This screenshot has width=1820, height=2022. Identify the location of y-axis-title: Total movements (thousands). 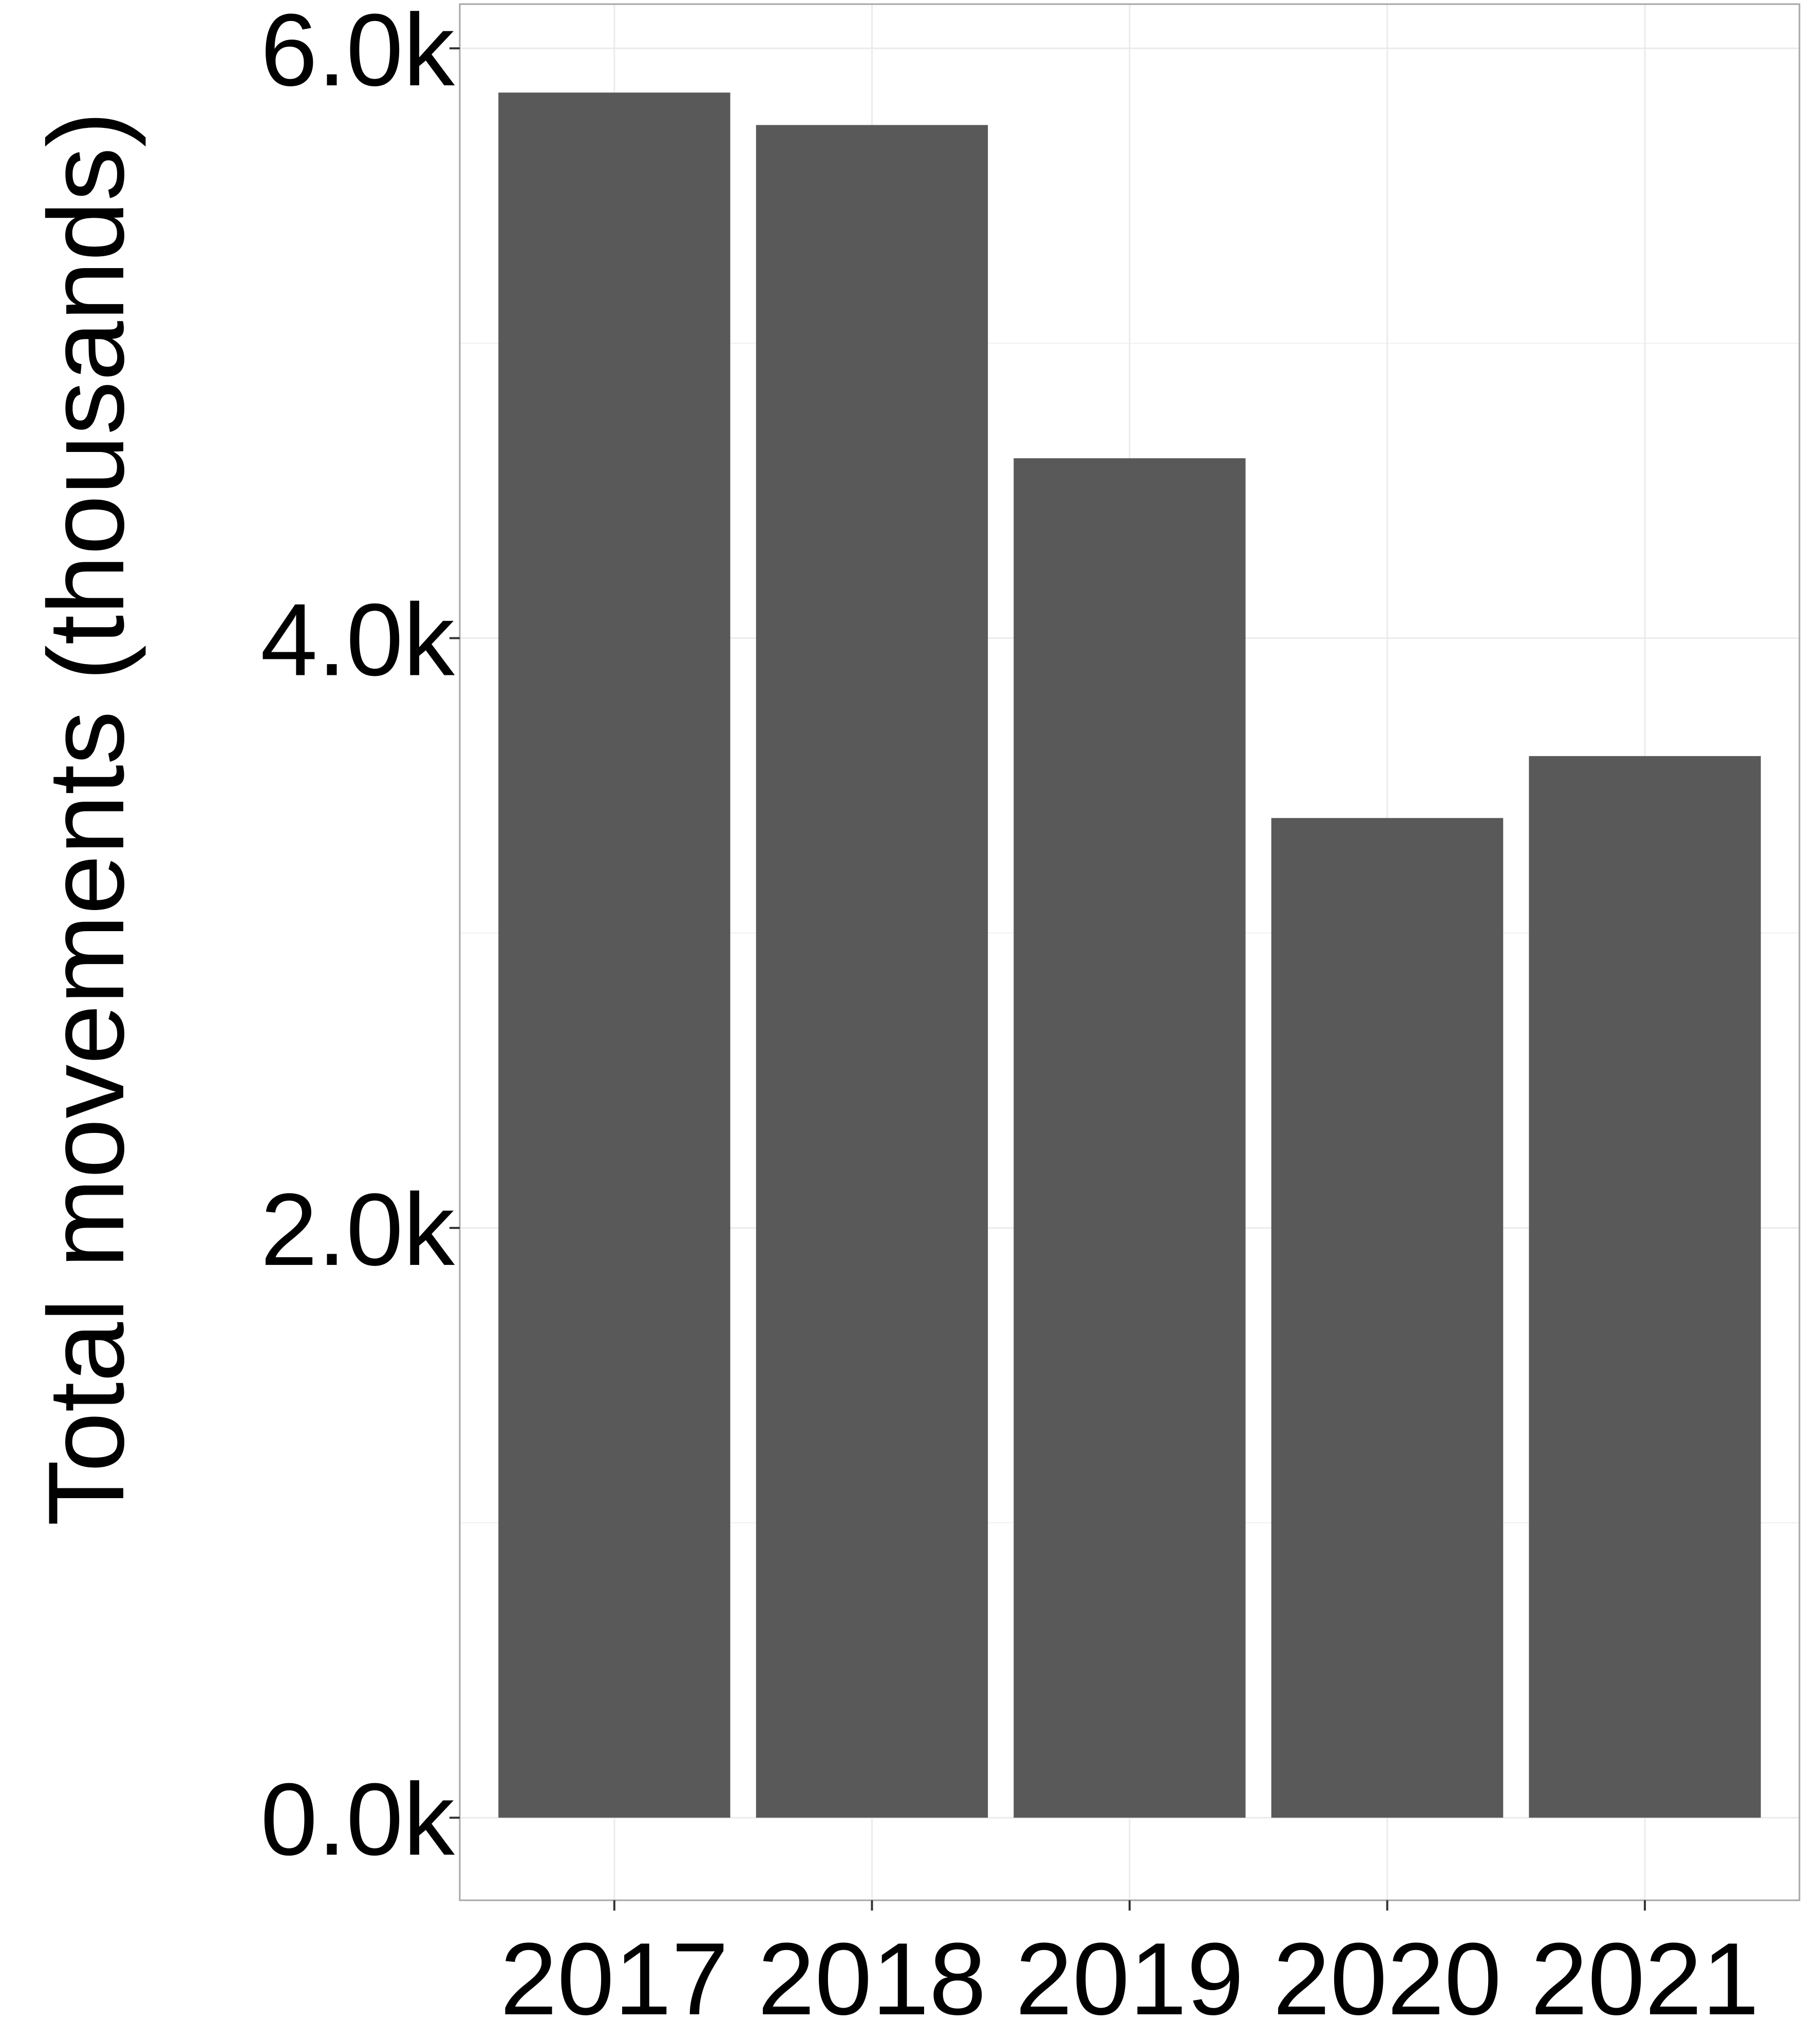
(86, 818).